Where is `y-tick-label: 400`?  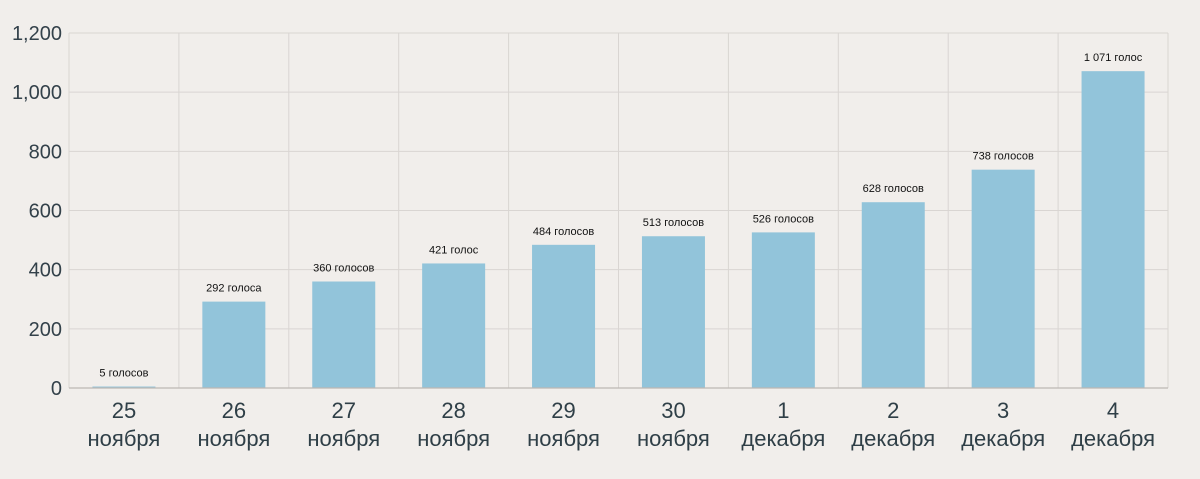 y-tick-label: 400 is located at coordinates (45, 271).